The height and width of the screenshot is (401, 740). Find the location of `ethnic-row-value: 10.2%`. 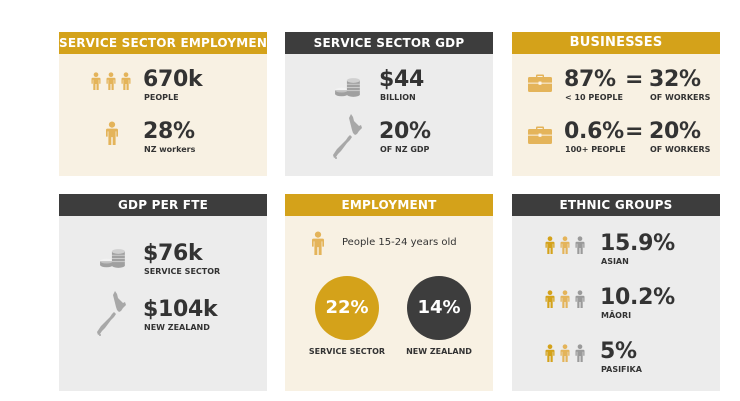

ethnic-row-value: 10.2% is located at coordinates (637, 297).